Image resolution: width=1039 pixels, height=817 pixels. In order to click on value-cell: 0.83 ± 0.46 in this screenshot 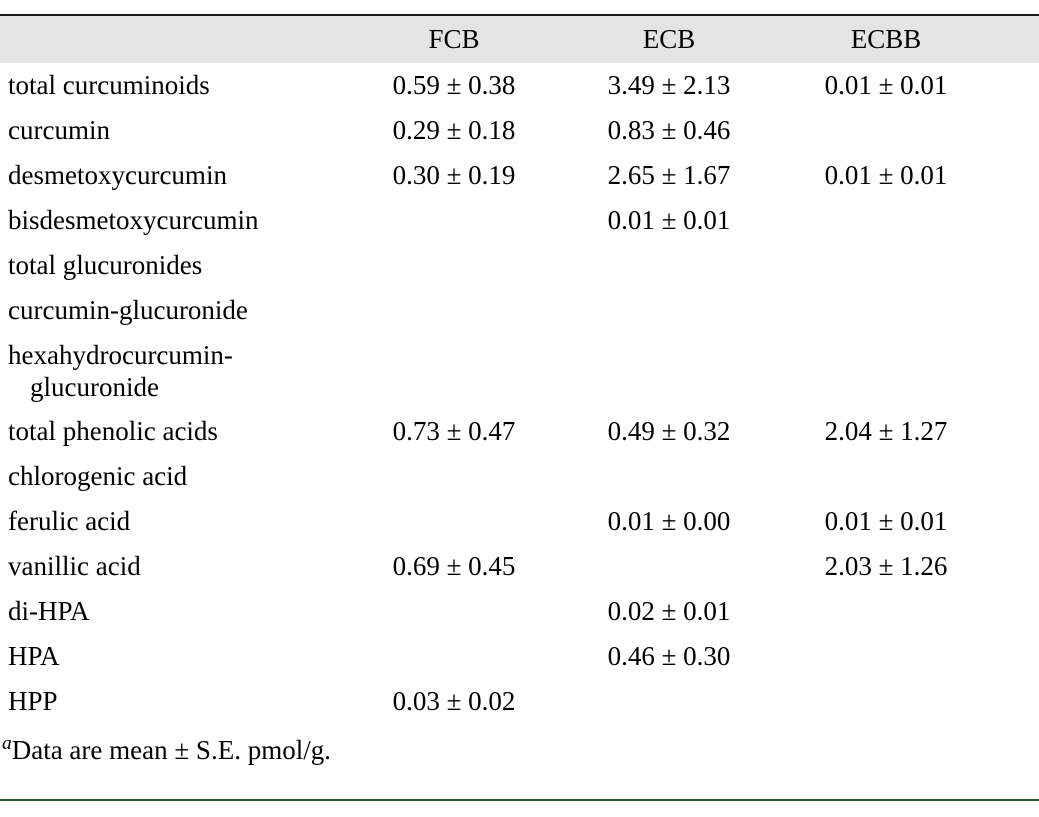, I will do `click(669, 129)`.